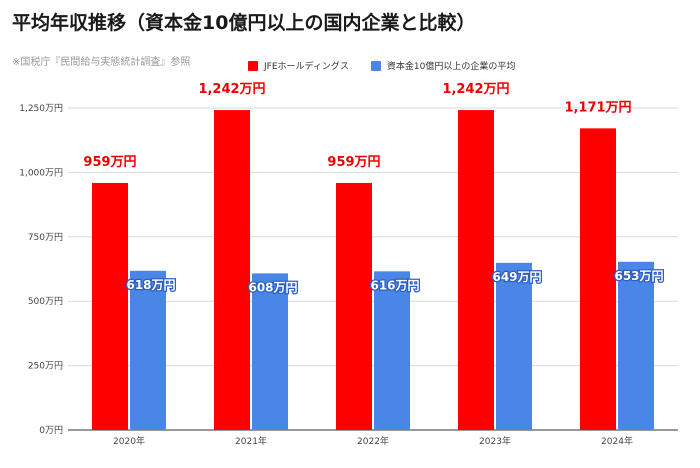 The image size is (700, 468). Describe the element at coordinates (638, 276) in the screenshot. I see `data-label-average: 653万円` at that location.